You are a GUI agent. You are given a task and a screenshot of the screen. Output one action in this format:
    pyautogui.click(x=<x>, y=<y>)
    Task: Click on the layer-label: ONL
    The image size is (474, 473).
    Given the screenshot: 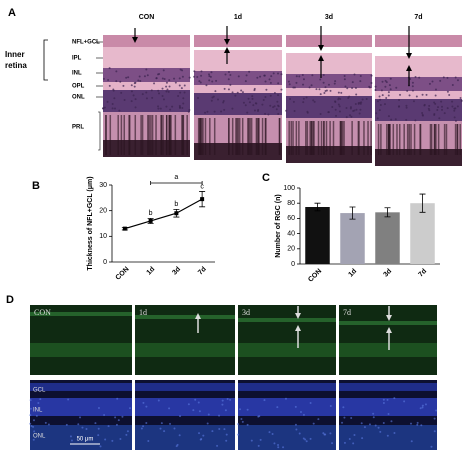 What is the action you would take?
    pyautogui.click(x=78, y=98)
    